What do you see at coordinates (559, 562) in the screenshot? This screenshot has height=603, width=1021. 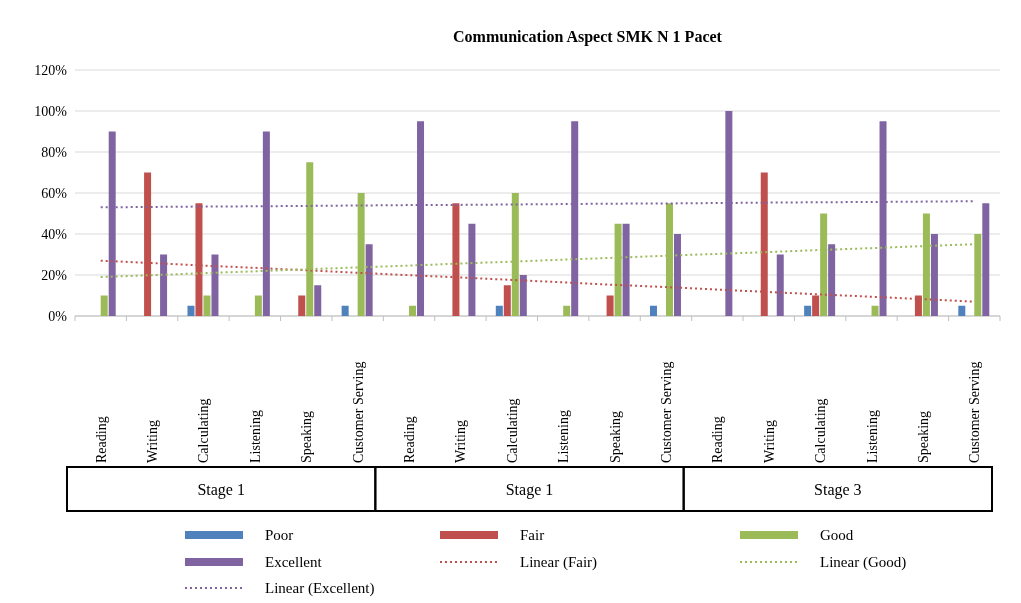 I see `legend-label: Linear (Fair)` at bounding box center [559, 562].